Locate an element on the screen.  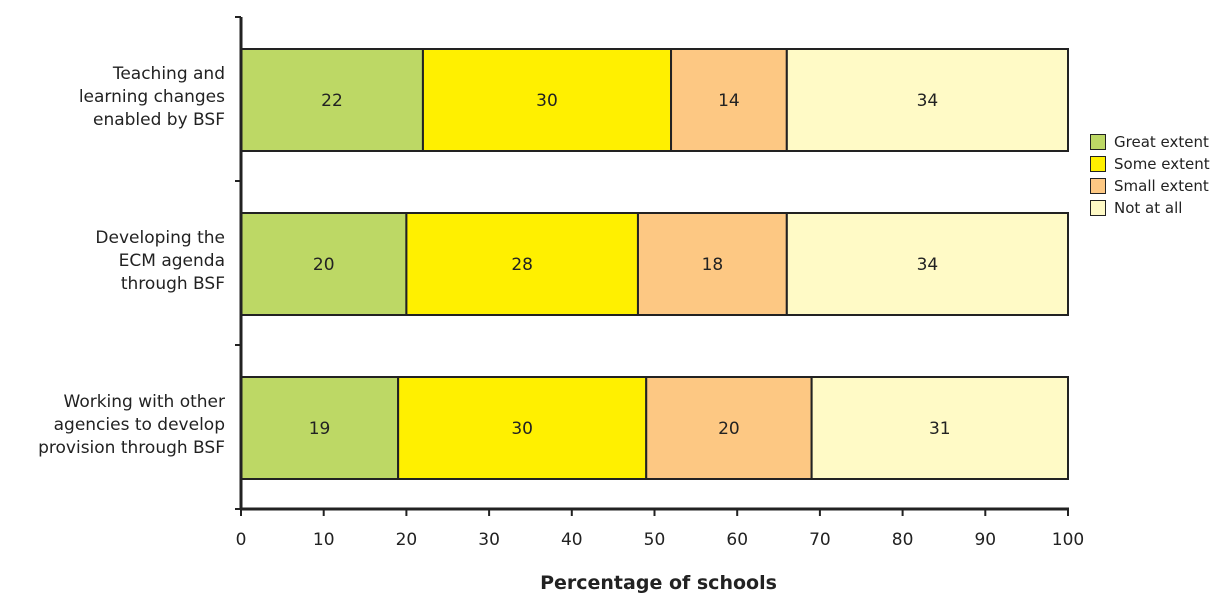
data-label: 18 is located at coordinates (713, 265).